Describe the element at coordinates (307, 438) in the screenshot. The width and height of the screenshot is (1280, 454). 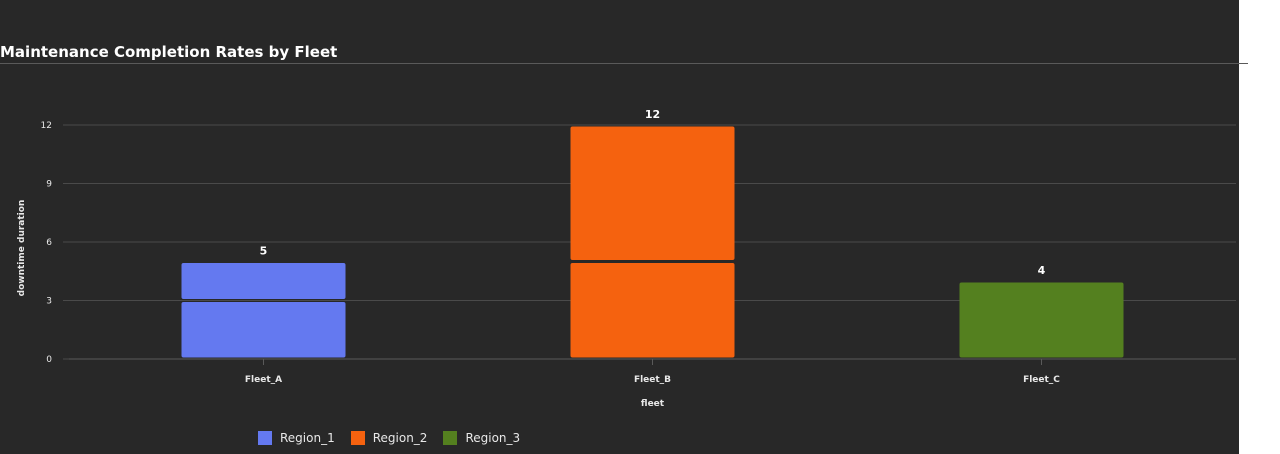
I see `legend-label: Region_1` at that location.